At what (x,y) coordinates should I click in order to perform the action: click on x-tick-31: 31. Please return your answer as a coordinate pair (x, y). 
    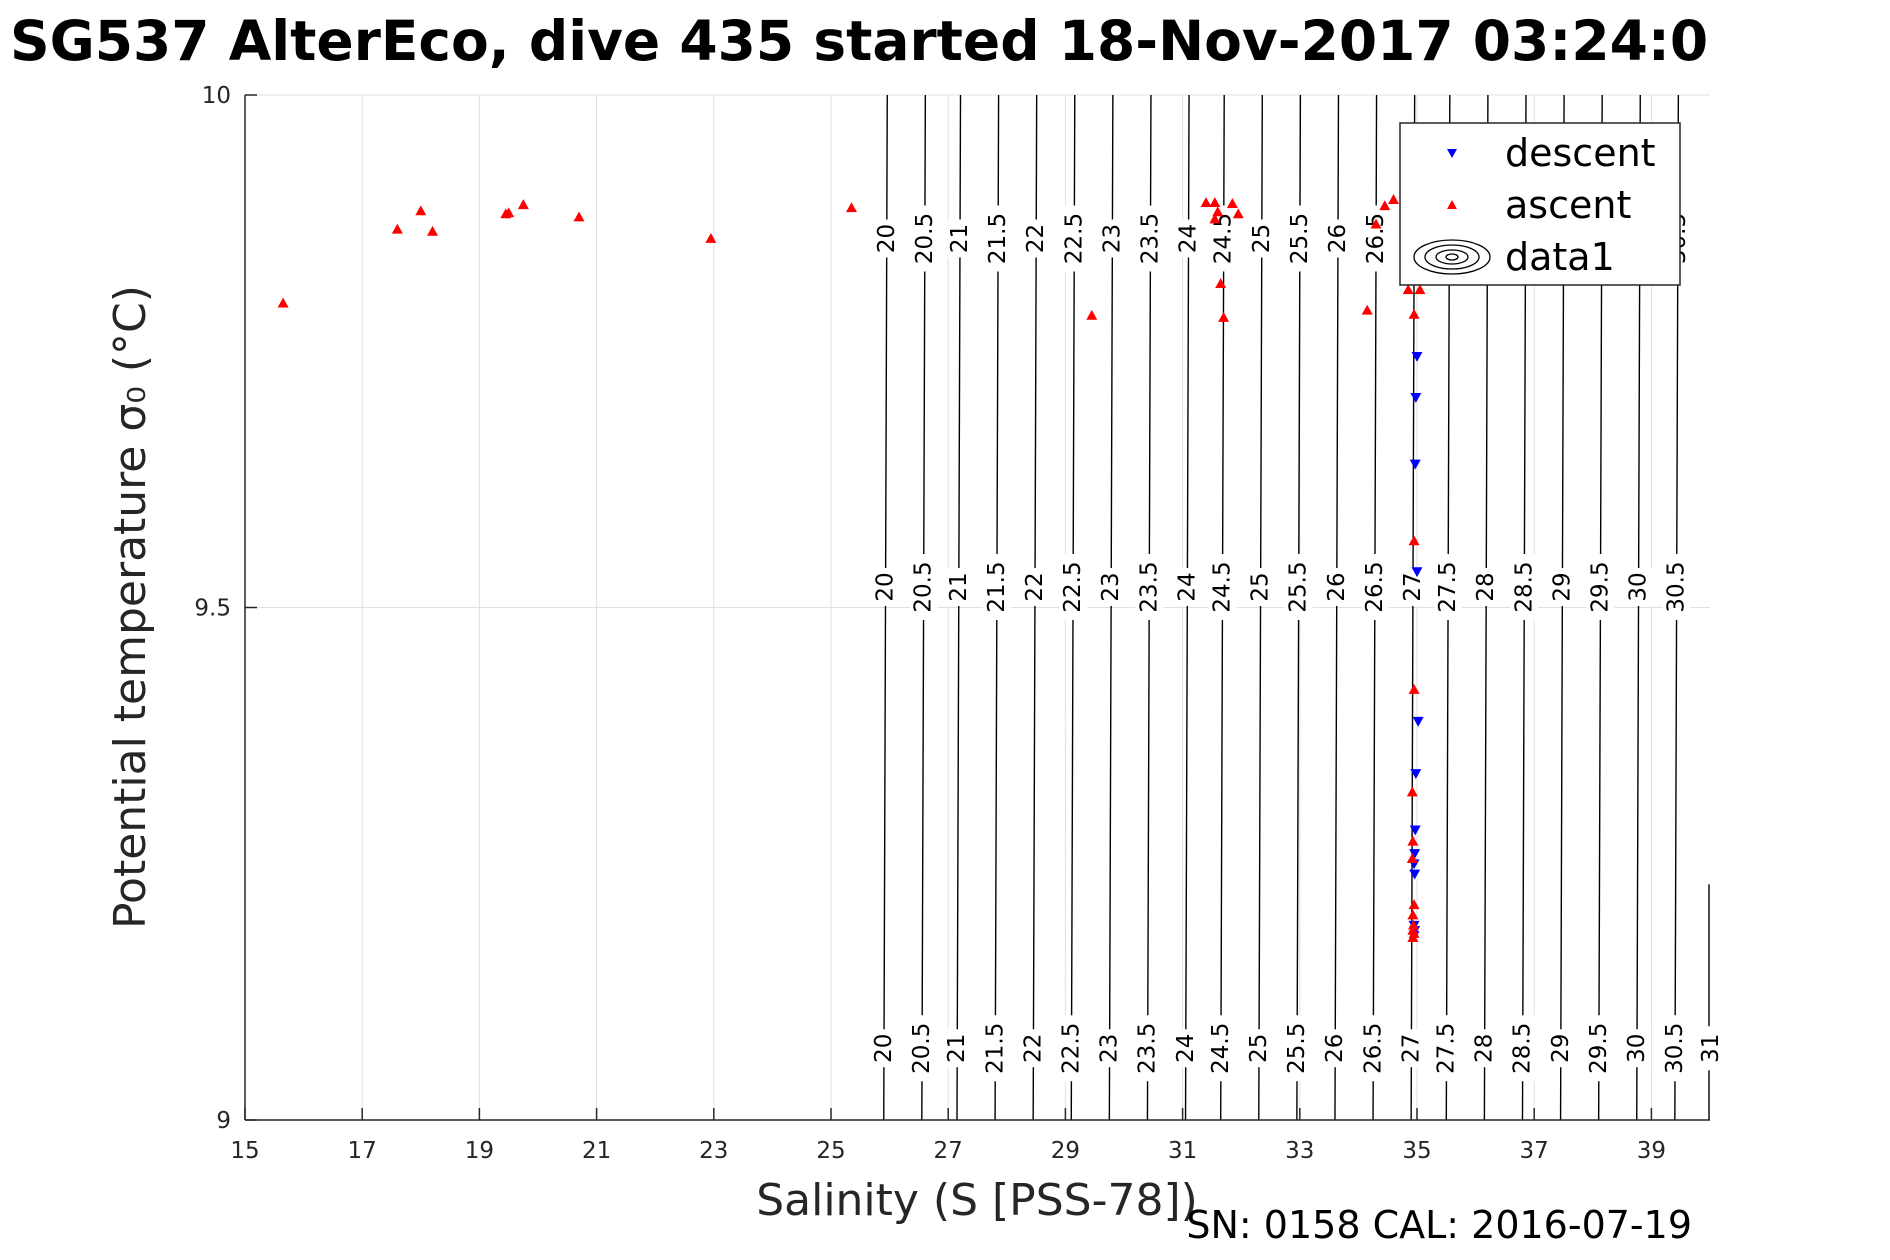
    Looking at the image, I should click on (1182, 1151).